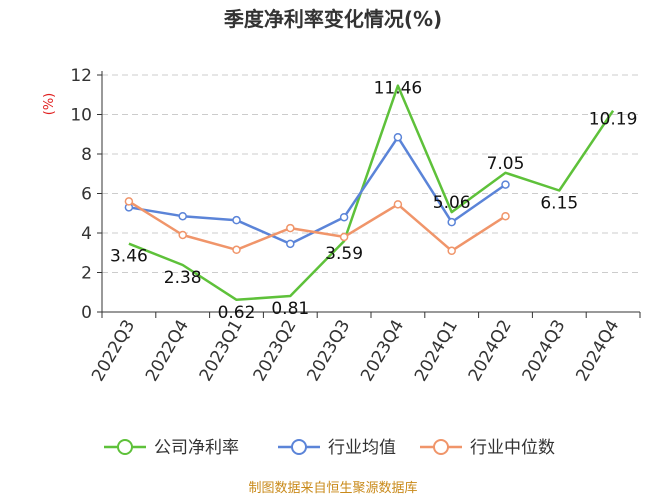 The height and width of the screenshot is (500, 667). I want to click on x-tick-label-2024Q1: 2024Q1, so click(436, 351).